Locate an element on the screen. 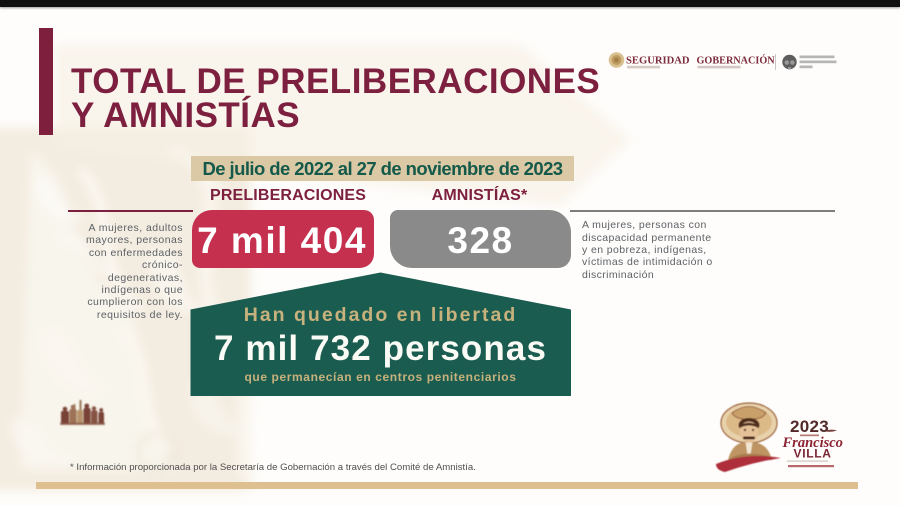 The image size is (900, 506). svg-text: 2023 is located at coordinates (809, 426).